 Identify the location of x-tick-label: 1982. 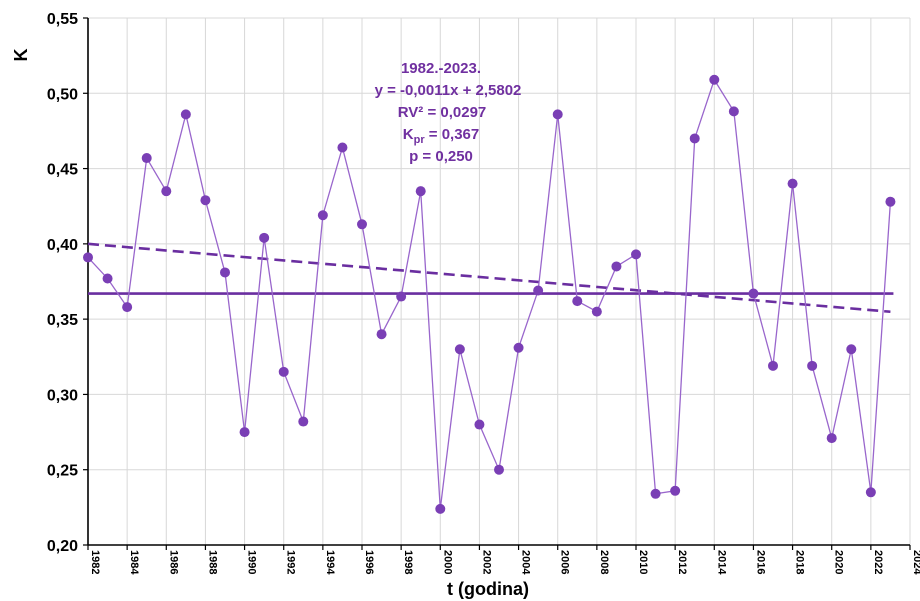
(95, 562).